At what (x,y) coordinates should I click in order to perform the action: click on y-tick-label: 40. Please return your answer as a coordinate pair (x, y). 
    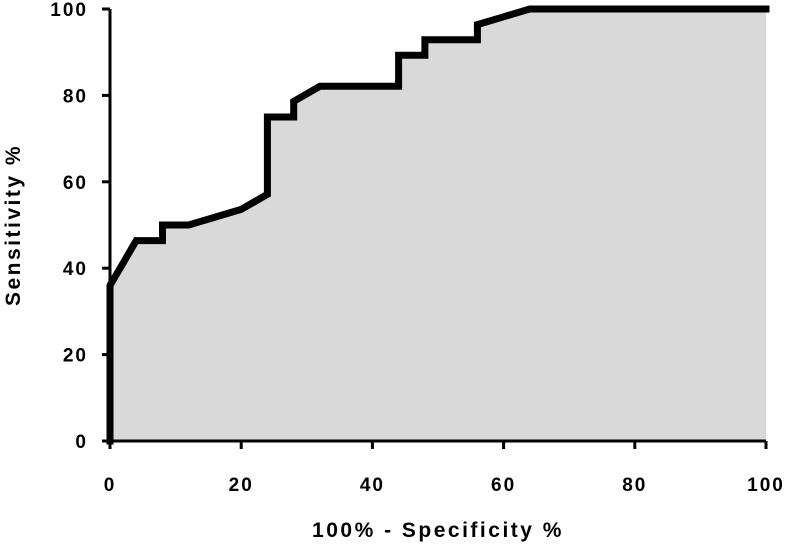
    Looking at the image, I should click on (75, 269).